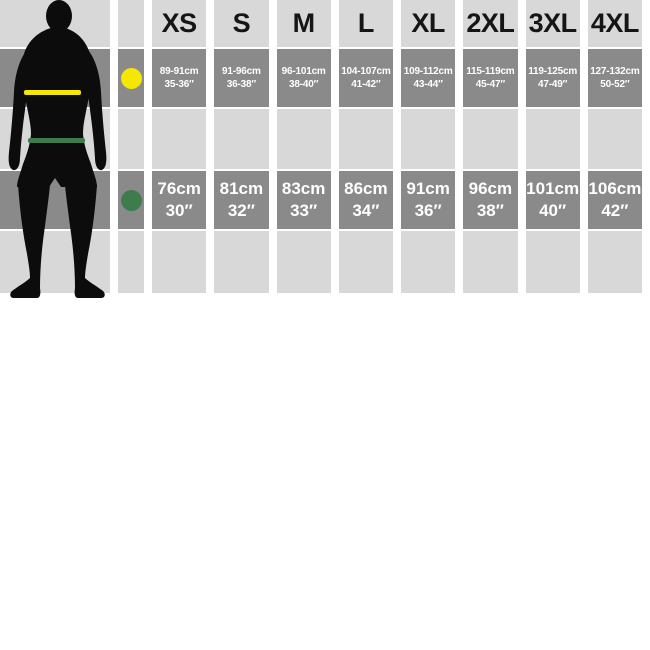 Image resolution: width=650 pixels, height=650 pixels. What do you see at coordinates (241, 200) in the screenshot?
I see `waist-cell-s: 81cm 32″` at bounding box center [241, 200].